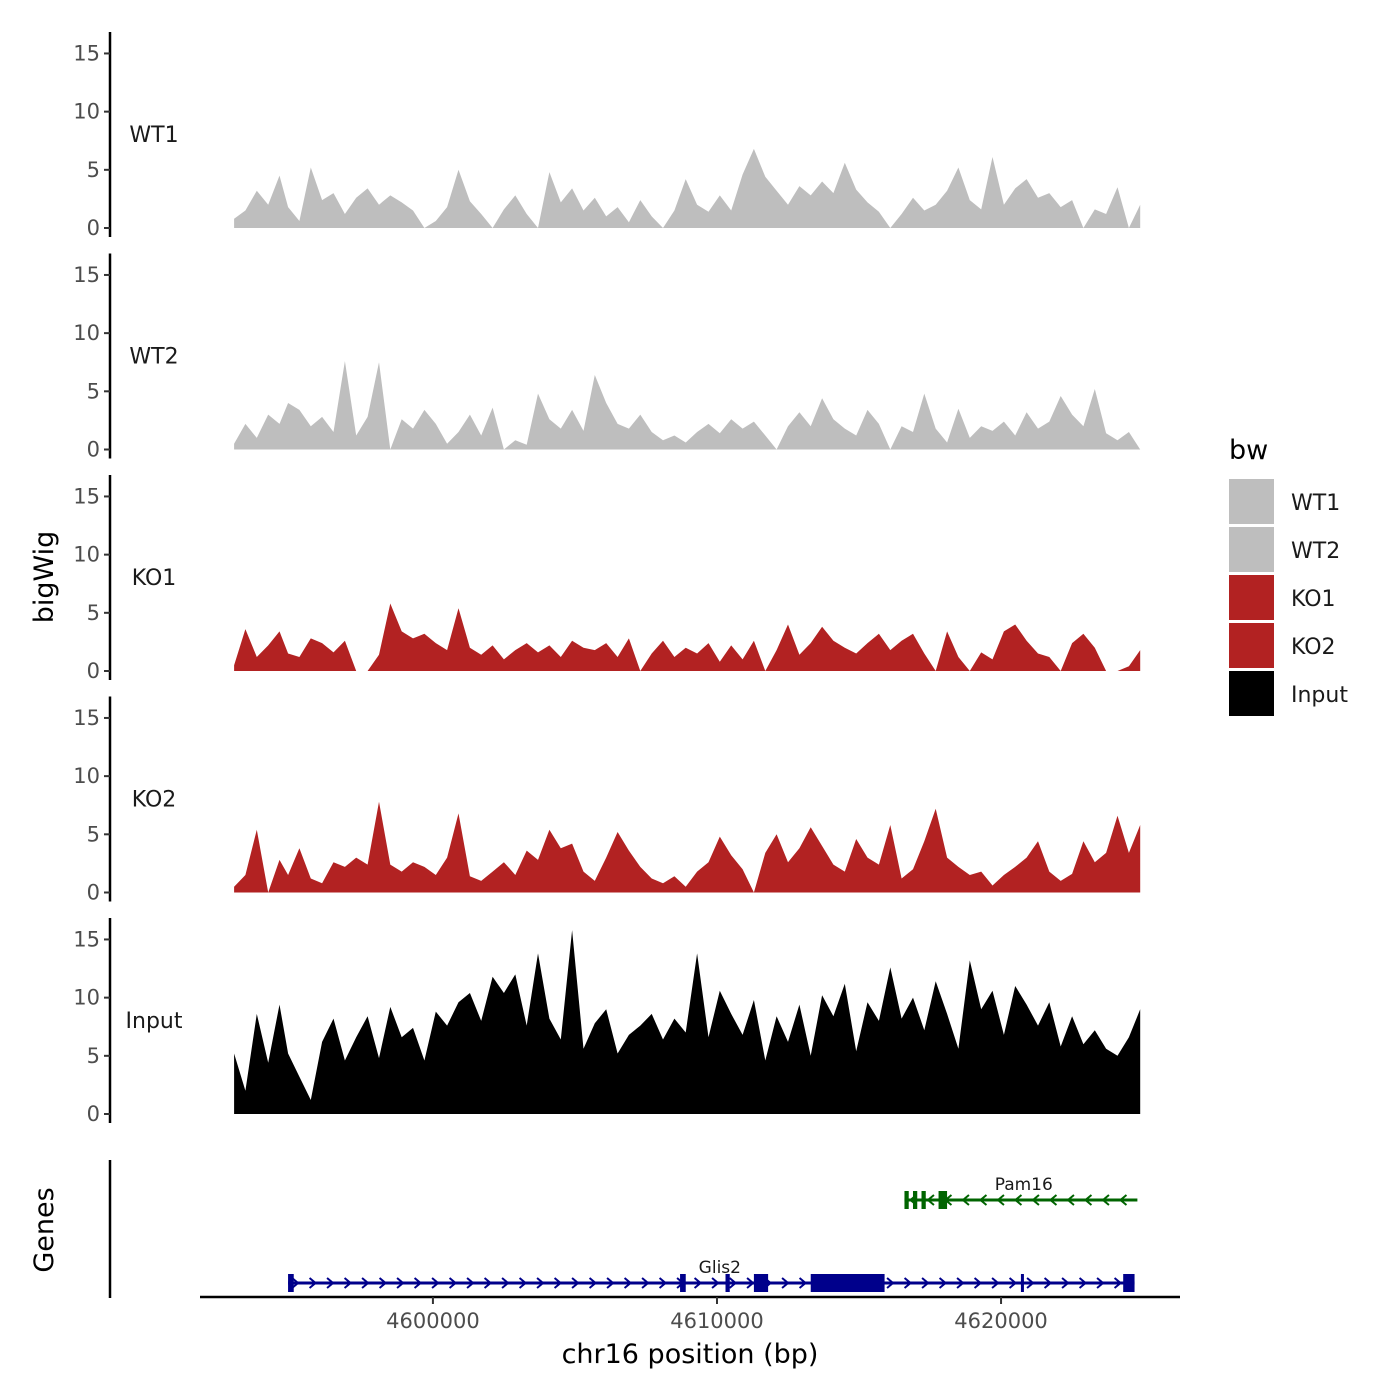 The height and width of the screenshot is (1400, 1400). Describe the element at coordinates (1288, 575) in the screenshot. I see `legend: bw WT1 WT2 KO1 KO2 Input` at that location.